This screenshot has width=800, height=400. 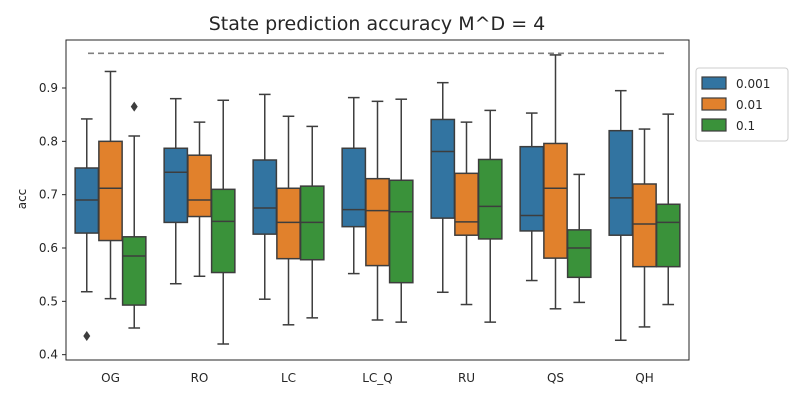 I want to click on chart-title: State prediction accuracy M^D = 4, so click(x=377, y=24).